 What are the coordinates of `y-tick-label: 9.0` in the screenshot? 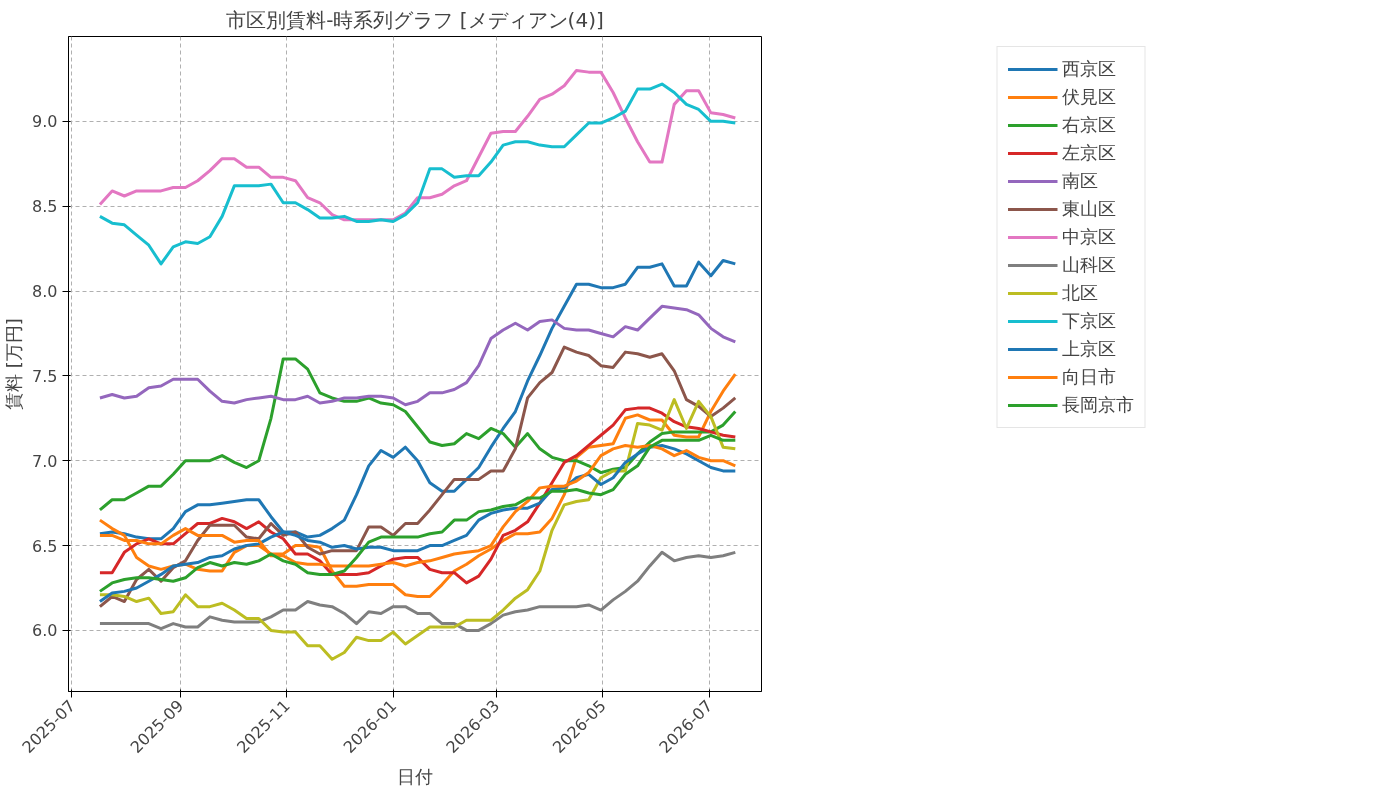 It's located at (45, 122).